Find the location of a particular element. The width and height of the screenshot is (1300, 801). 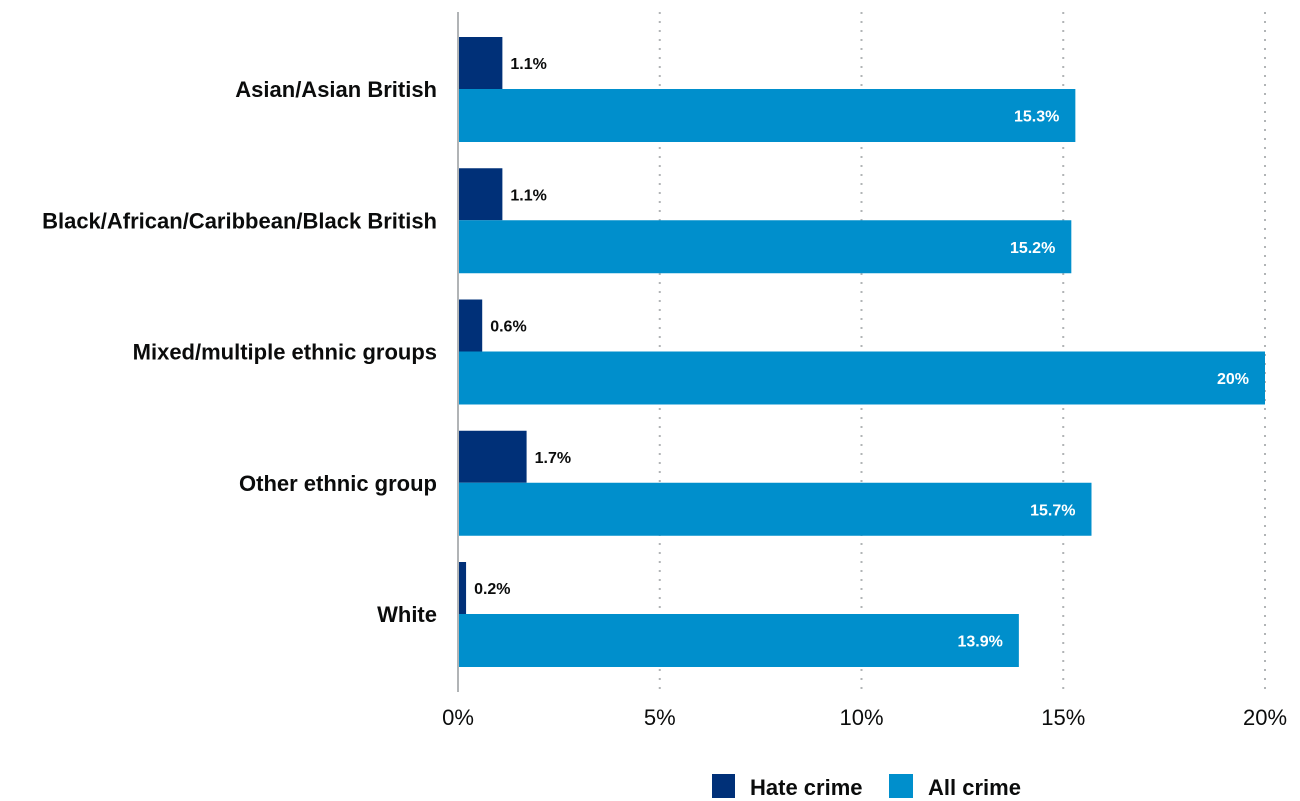

data-label-all-crime: 15.2% is located at coordinates (1032, 248).